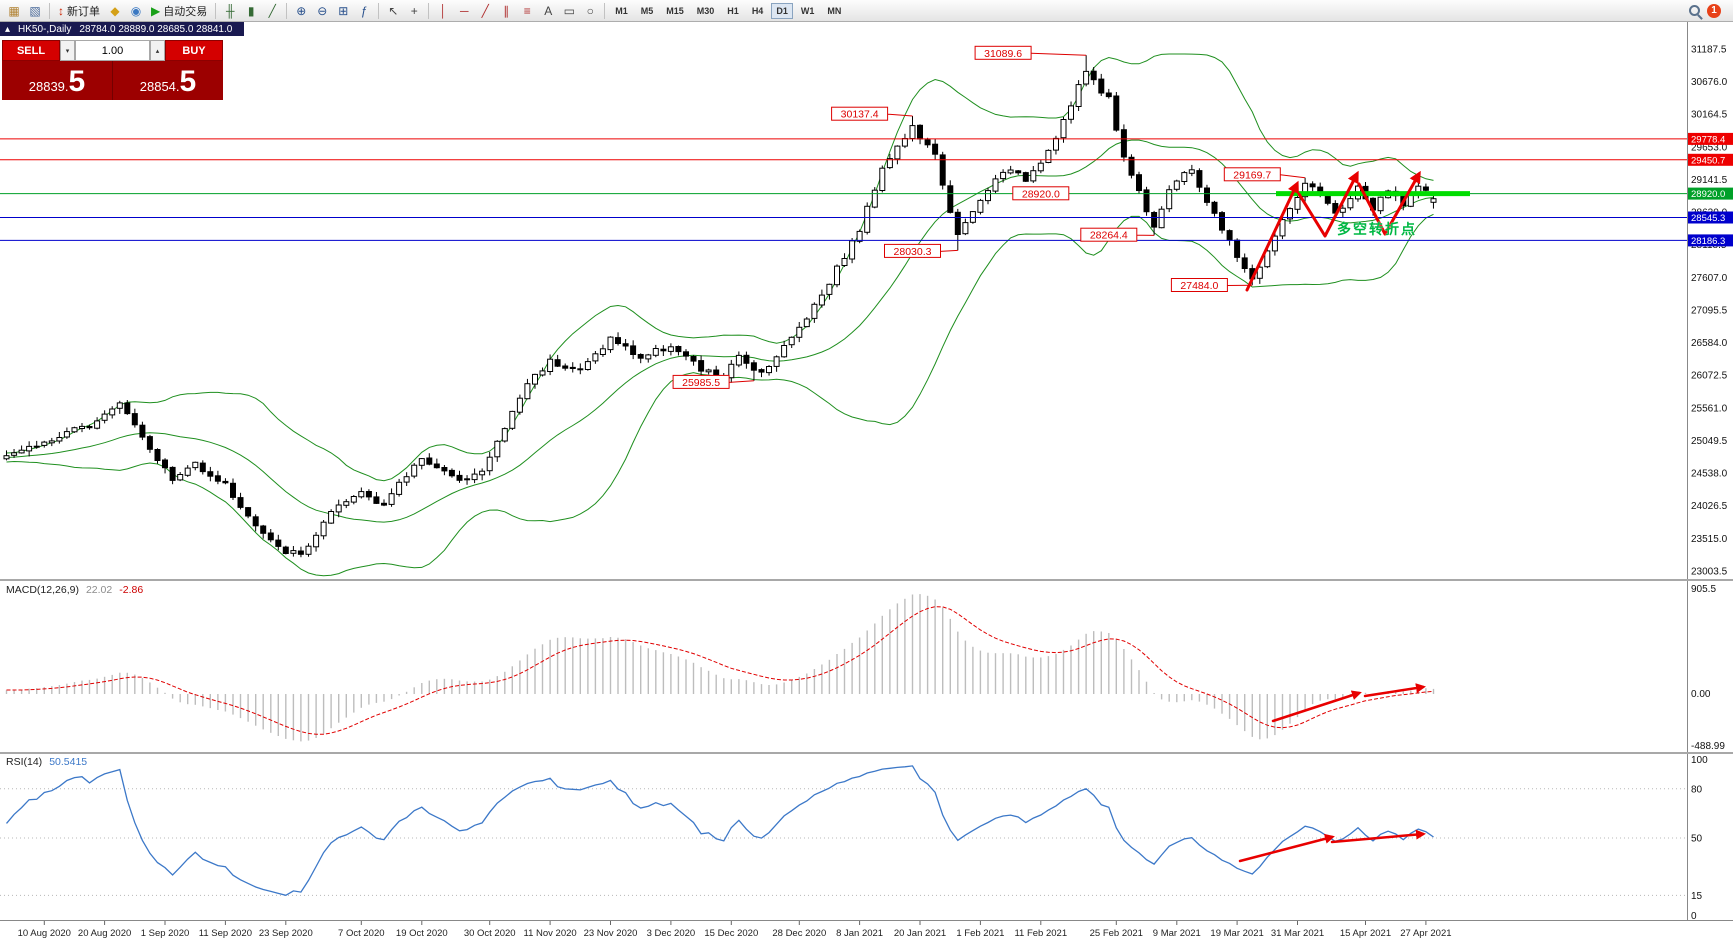 The width and height of the screenshot is (1733, 943). I want to click on callout-box, so click(912, 250).